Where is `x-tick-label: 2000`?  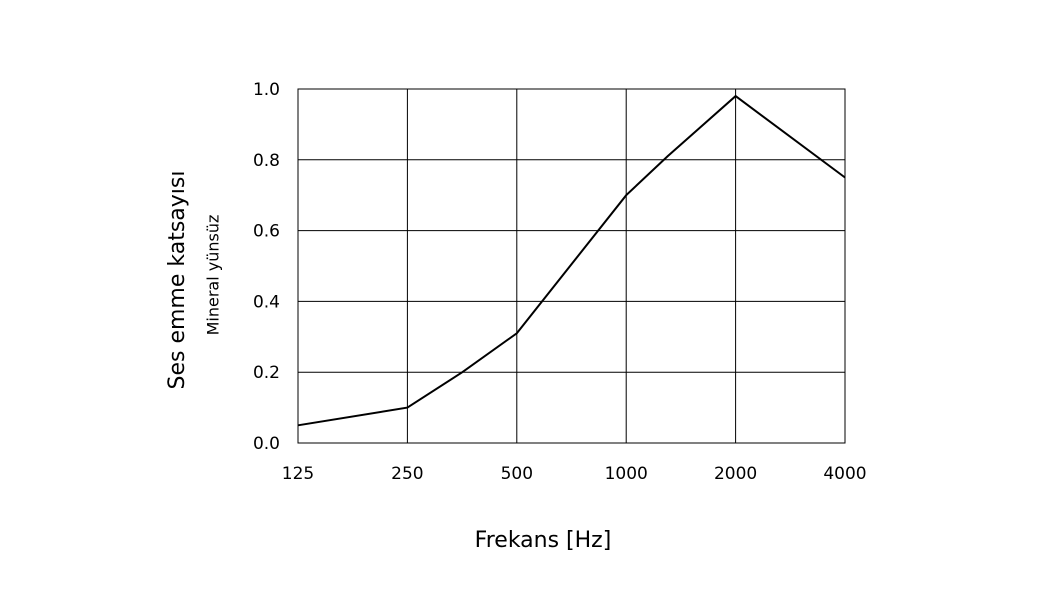
x-tick-label: 2000 is located at coordinates (735, 474).